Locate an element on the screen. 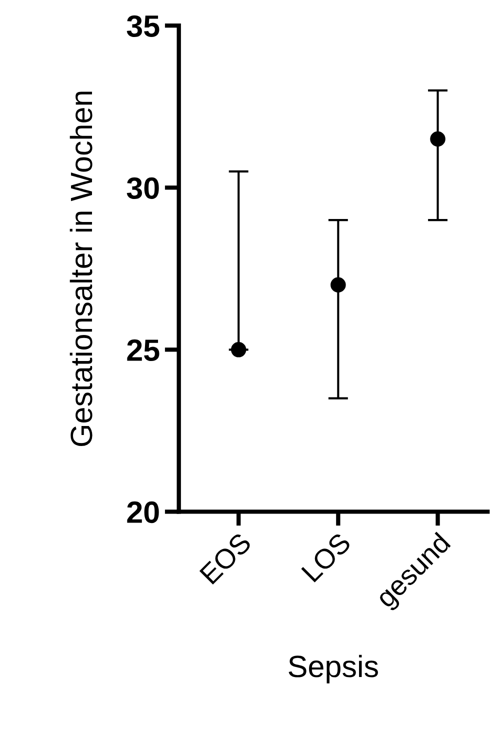 The image size is (490, 731). y-tick-label: 20 is located at coordinates (143, 512).